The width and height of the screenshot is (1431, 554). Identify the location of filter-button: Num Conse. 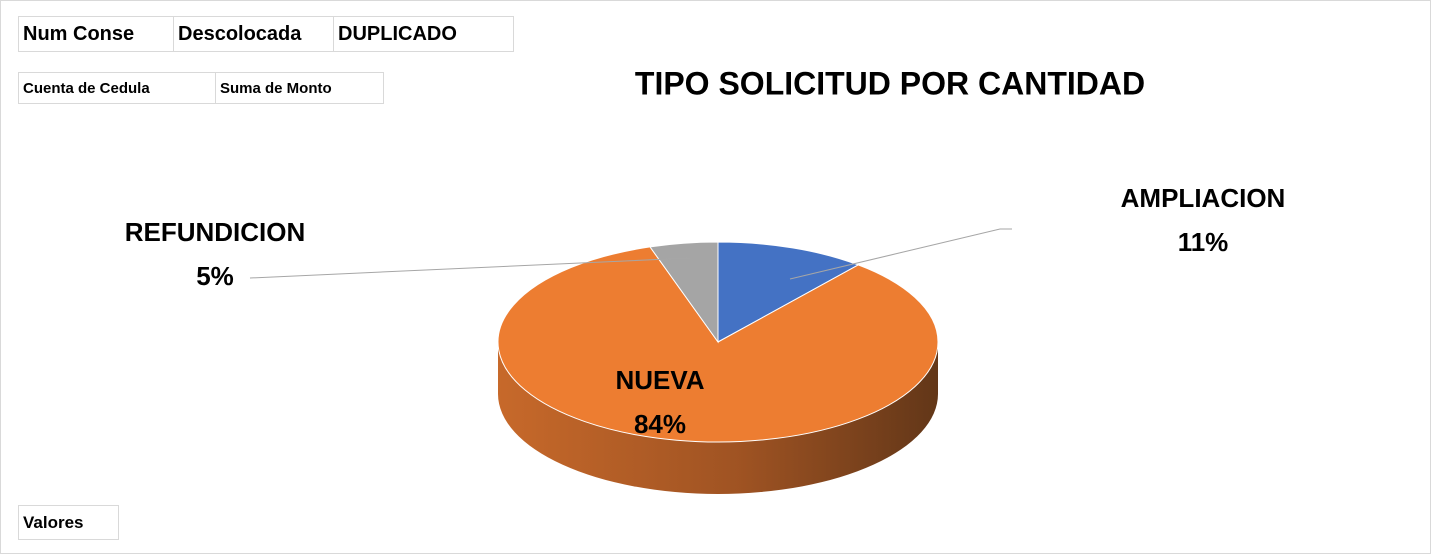
(96, 34).